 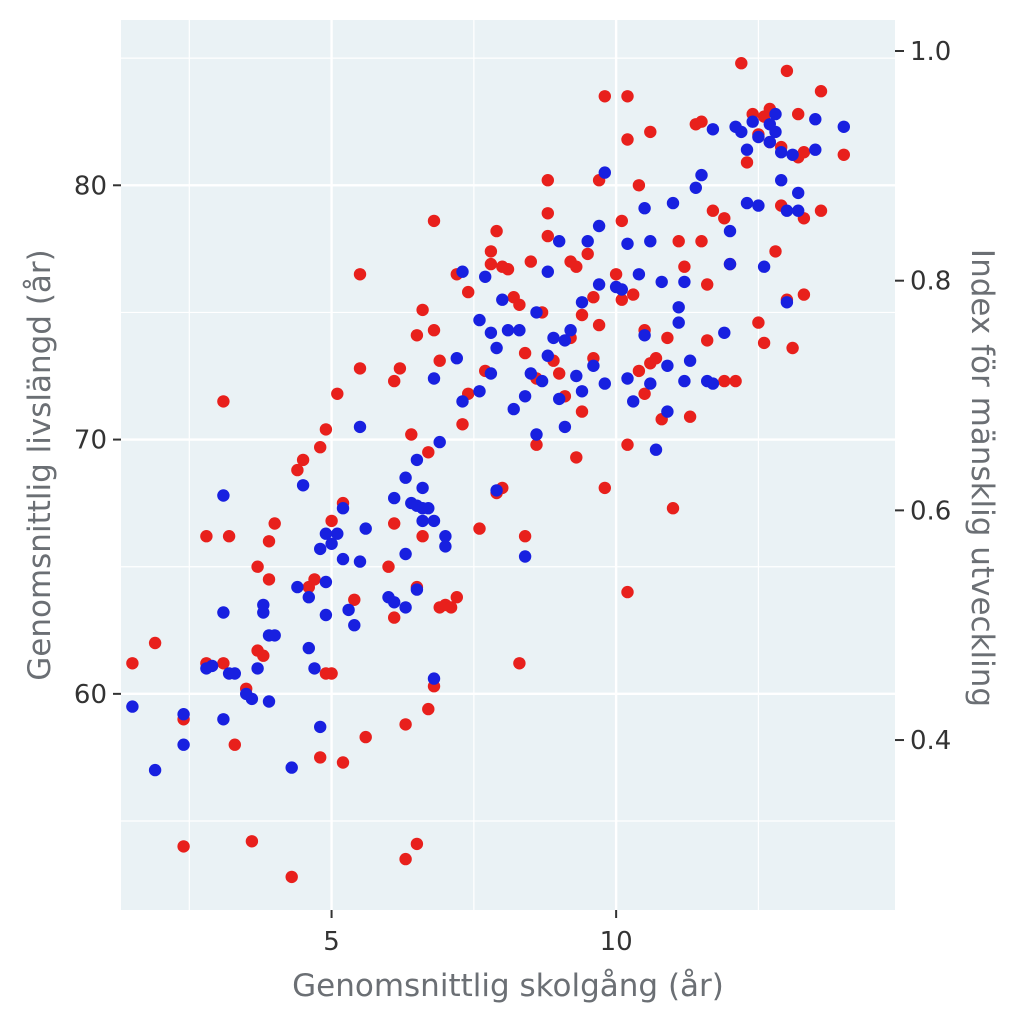 I want to click on x-tick-label: 5, so click(x=331, y=942).